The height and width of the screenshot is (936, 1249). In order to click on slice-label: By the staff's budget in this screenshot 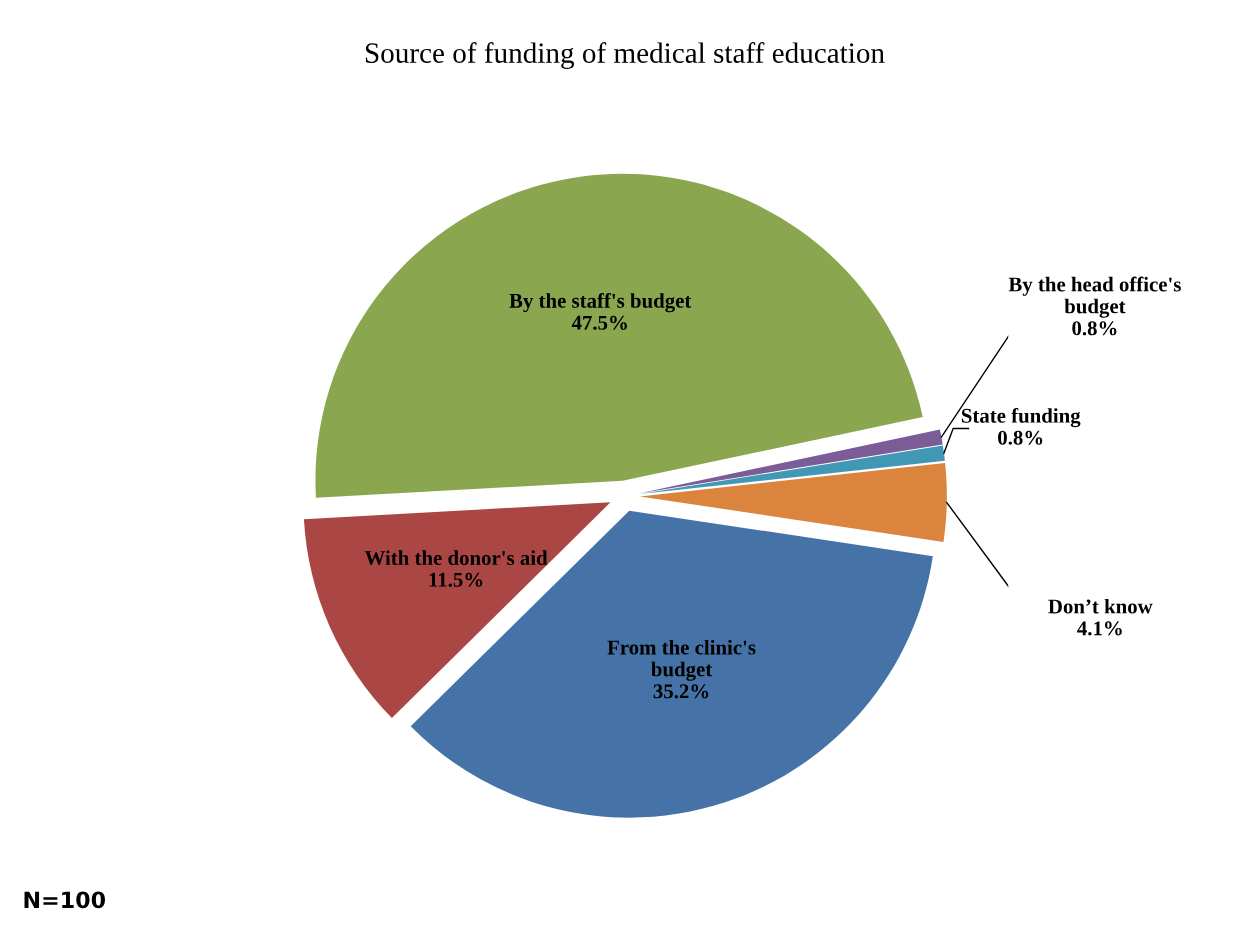, I will do `click(600, 302)`.